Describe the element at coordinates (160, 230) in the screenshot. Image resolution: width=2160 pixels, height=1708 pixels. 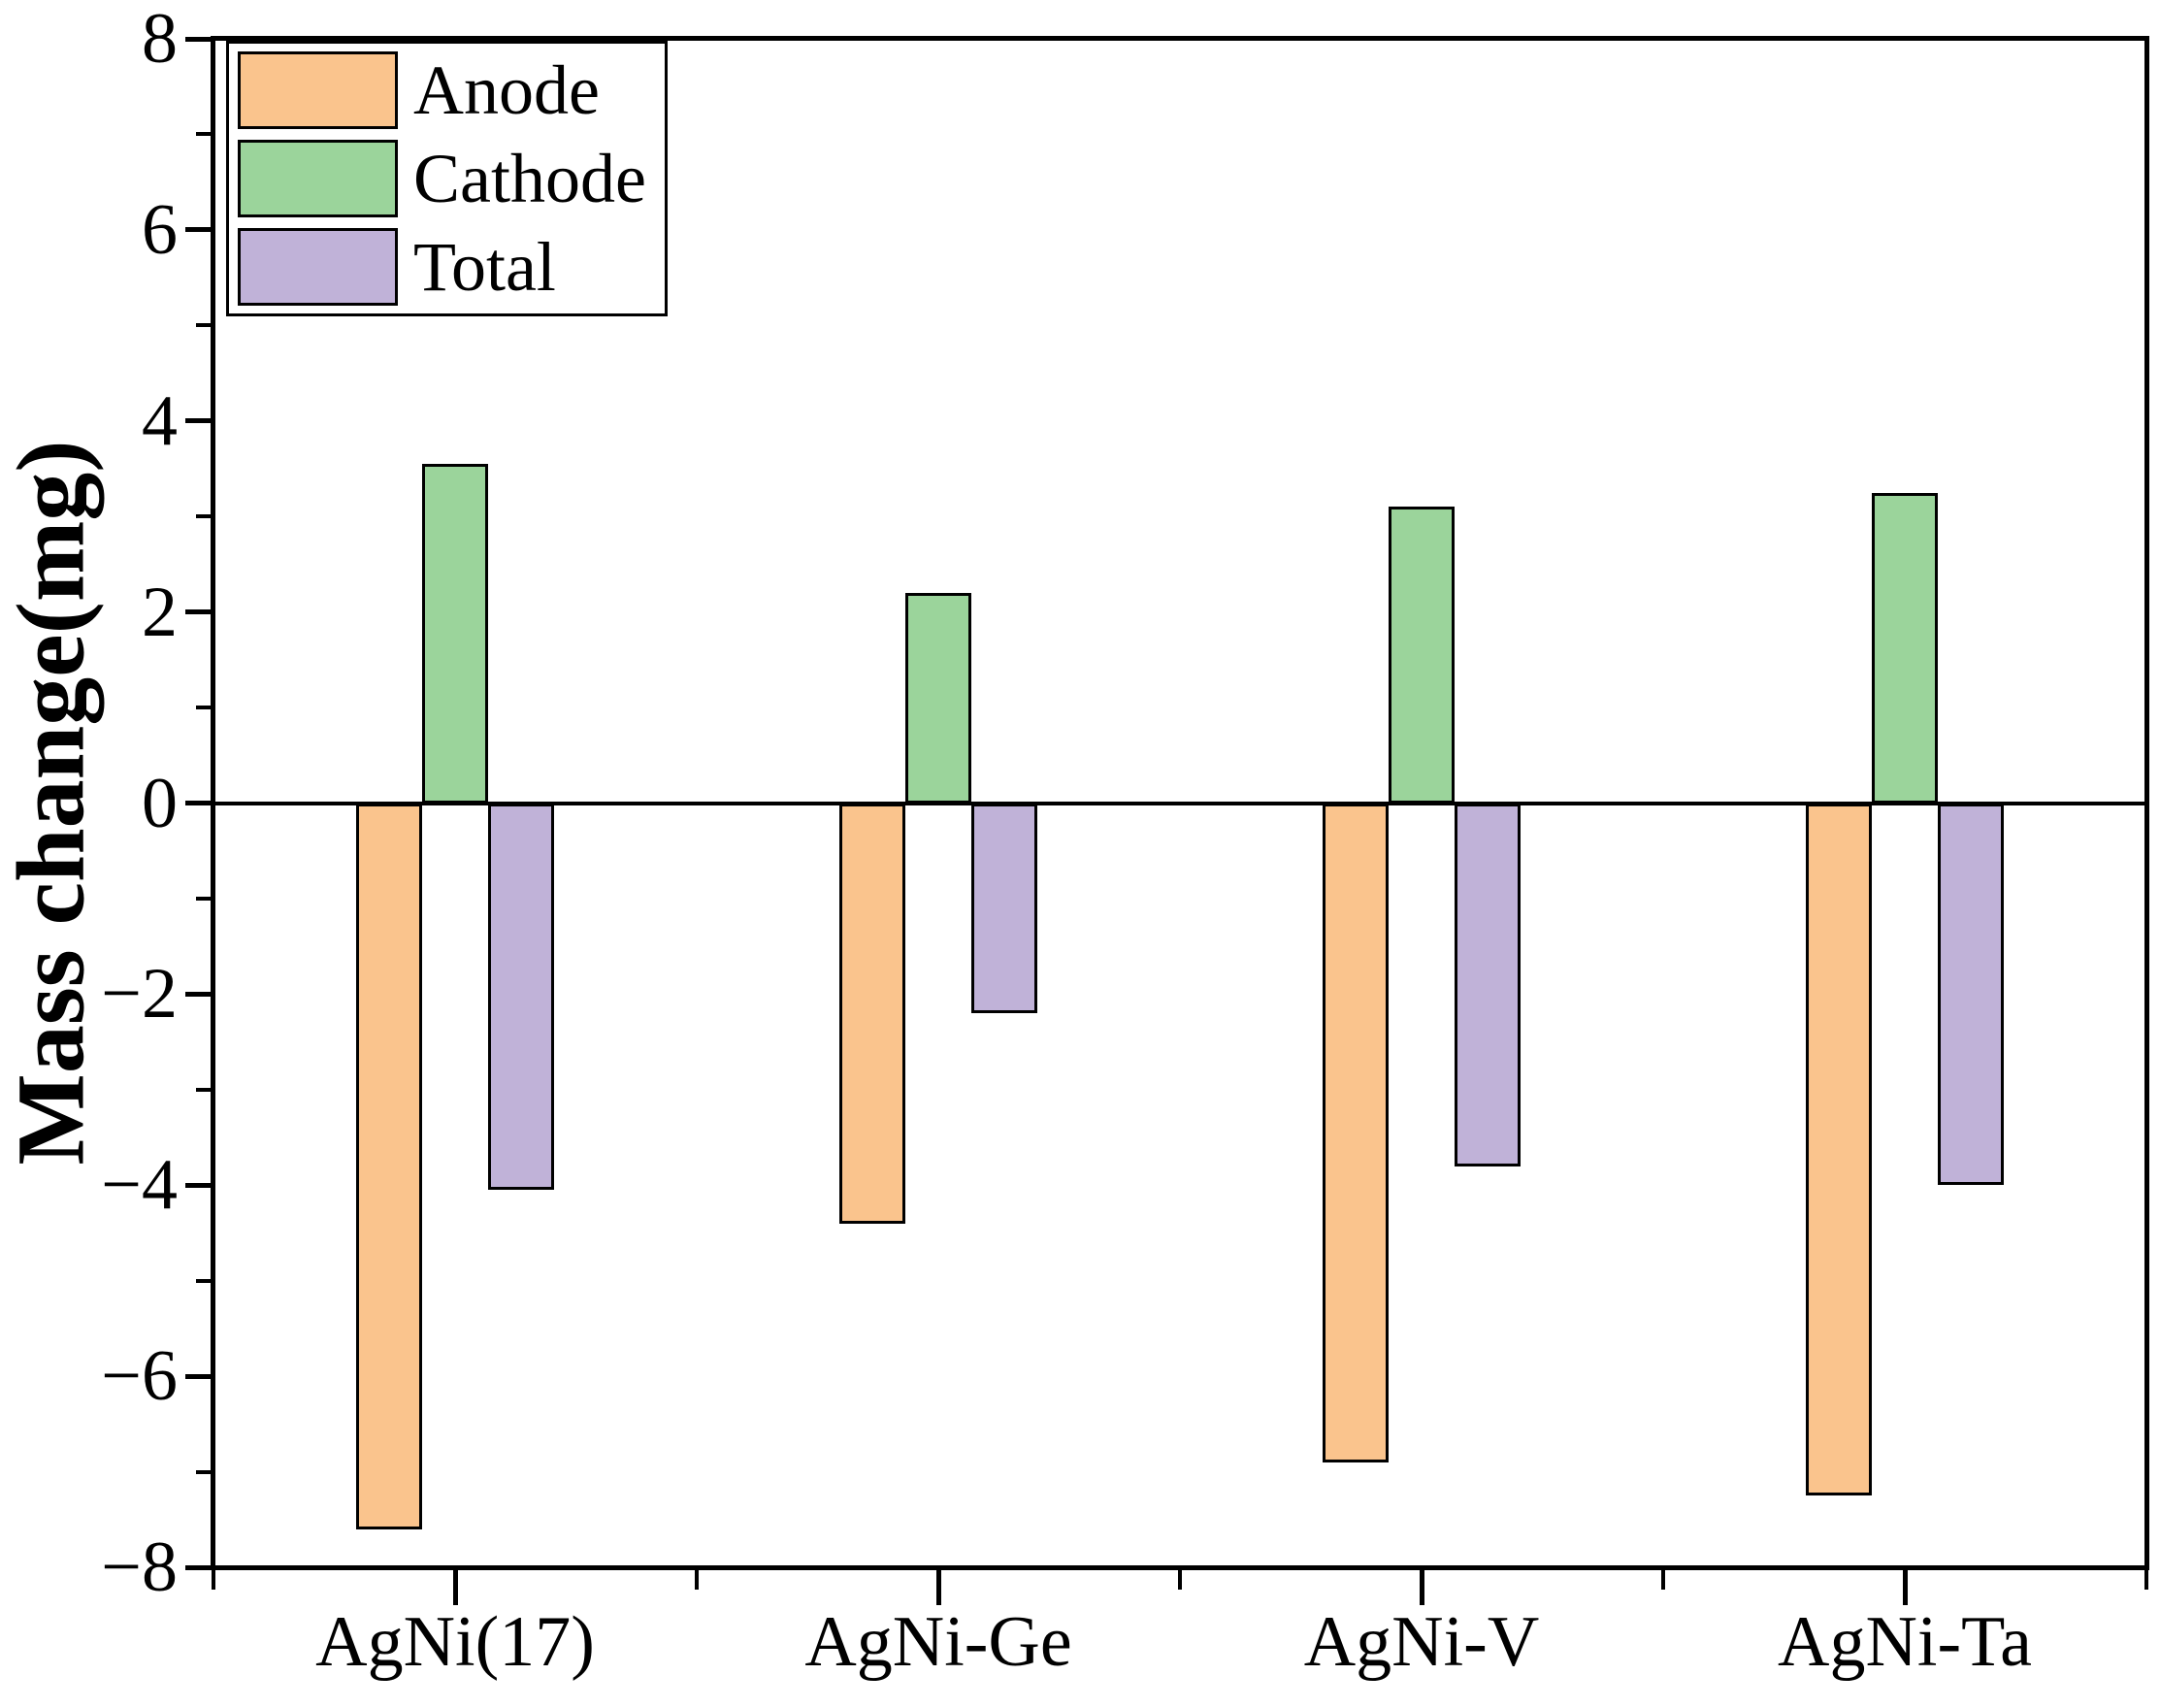
I see `y-tick-label: 6` at that location.